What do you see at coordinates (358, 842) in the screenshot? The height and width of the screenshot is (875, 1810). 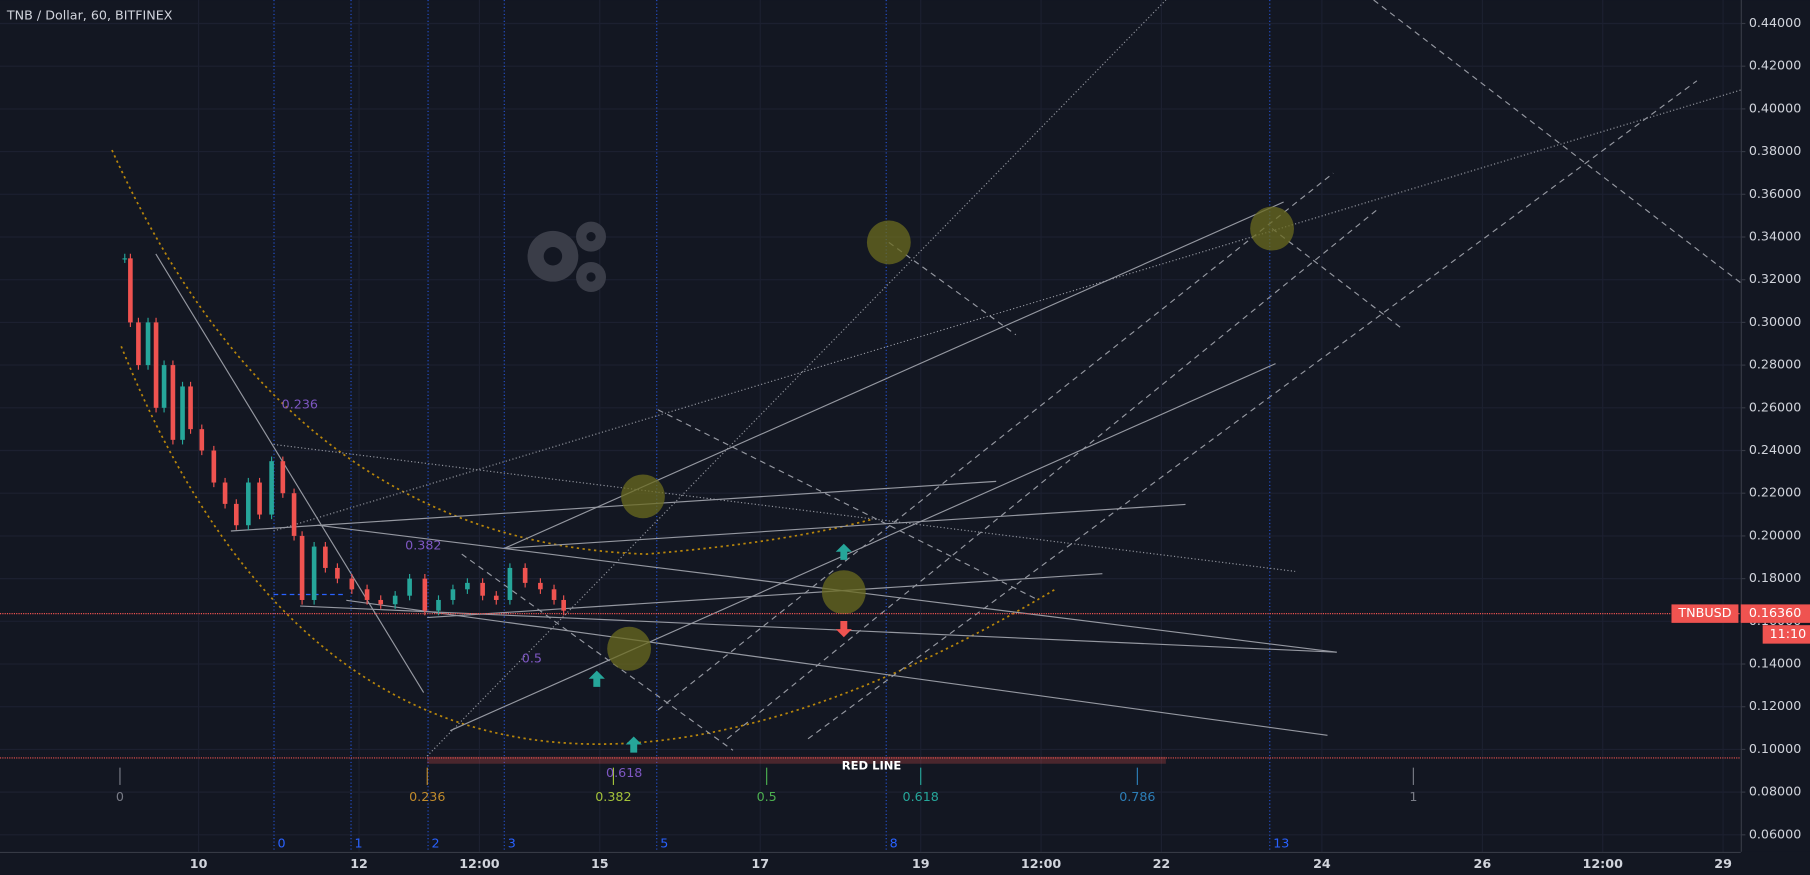 I see `time-zone-label: 1` at bounding box center [358, 842].